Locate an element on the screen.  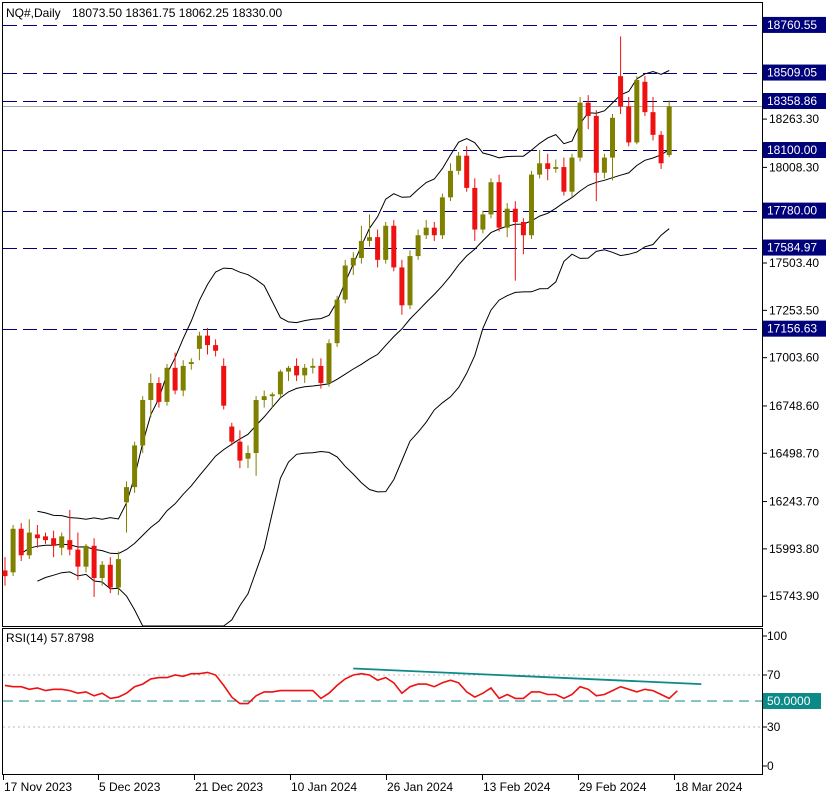
rsi-value-badge-label: 50.0000 is located at coordinates (789, 701).